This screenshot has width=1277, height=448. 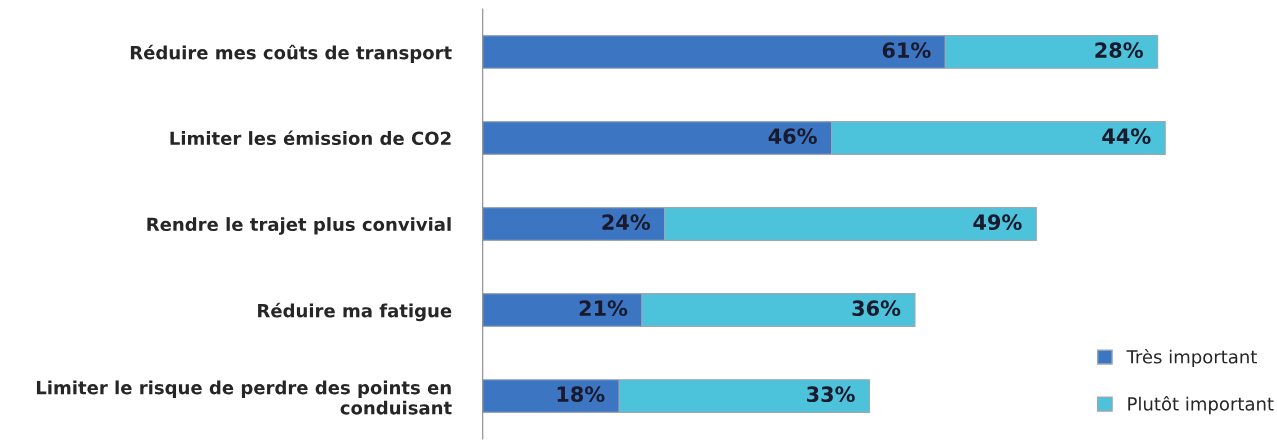 What do you see at coordinates (603, 308) in the screenshot?
I see `data-label: 21%` at bounding box center [603, 308].